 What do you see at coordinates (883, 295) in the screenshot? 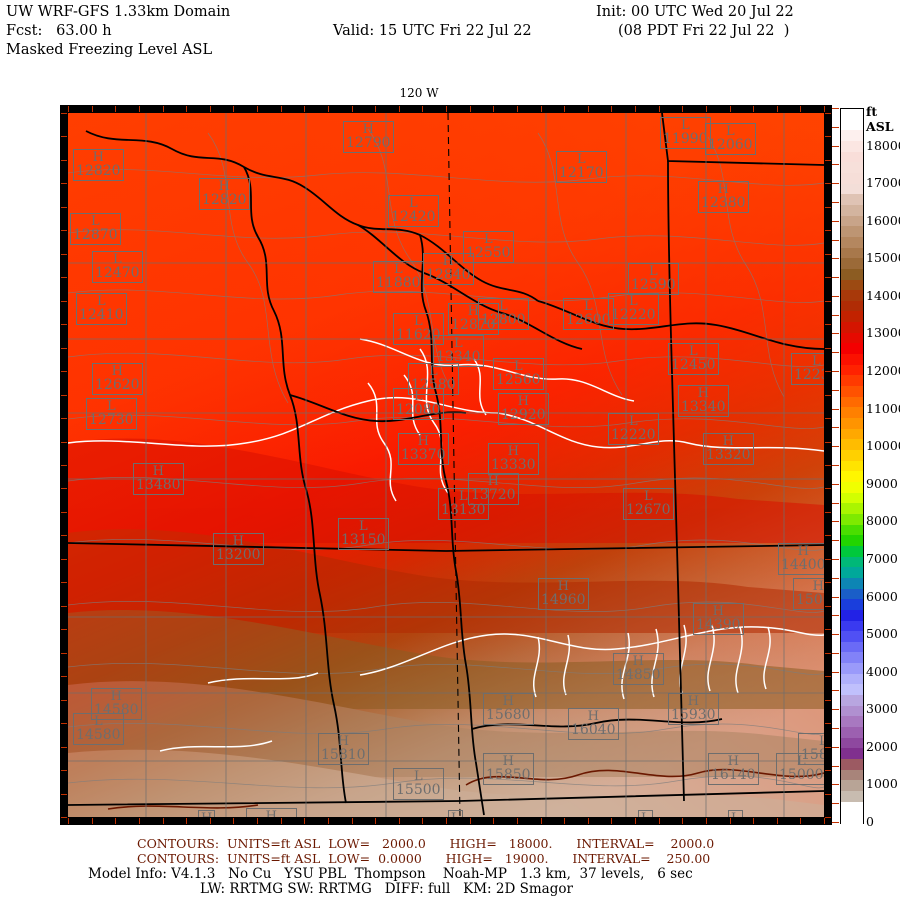
I see `colorbar-tick-label: 14000` at bounding box center [883, 295].